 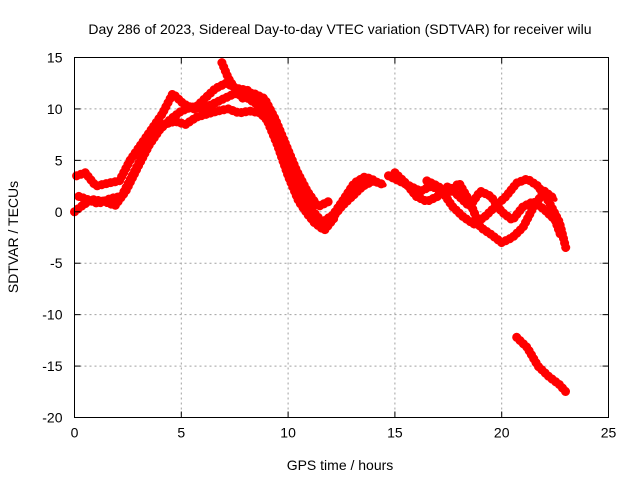 I want to click on series-points-arc-d, so click(x=275, y=135).